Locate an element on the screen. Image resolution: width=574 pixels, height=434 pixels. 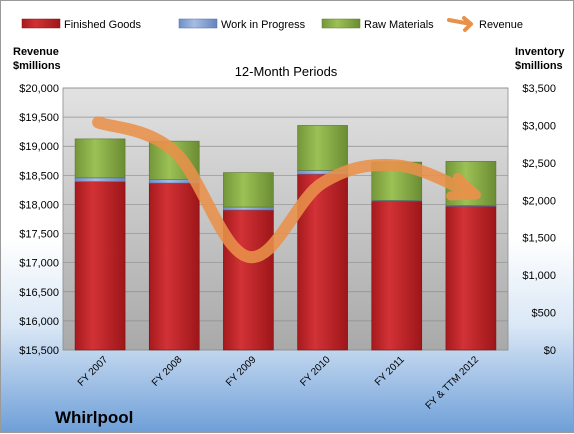
category-label: FY 2009 is located at coordinates (241, 371).